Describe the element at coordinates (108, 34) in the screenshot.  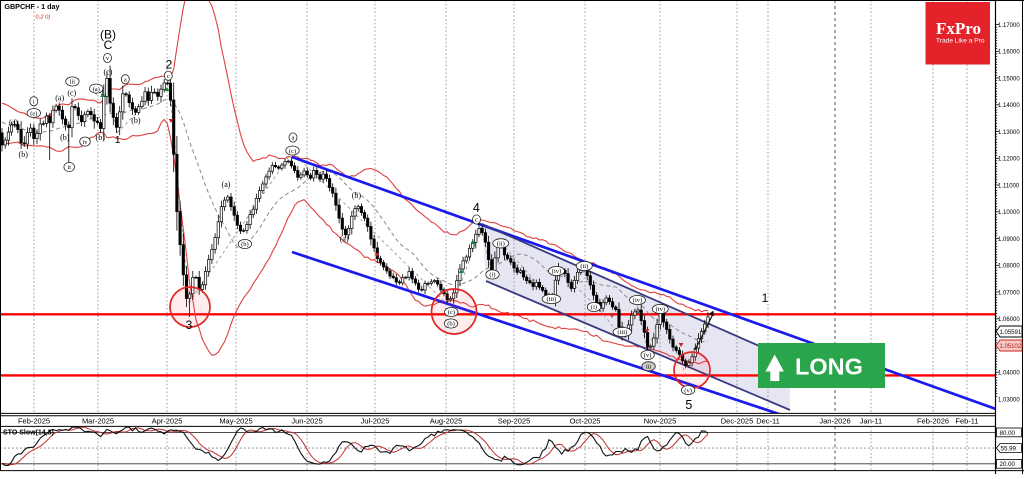
I see `svg-text: (B)` at that location.